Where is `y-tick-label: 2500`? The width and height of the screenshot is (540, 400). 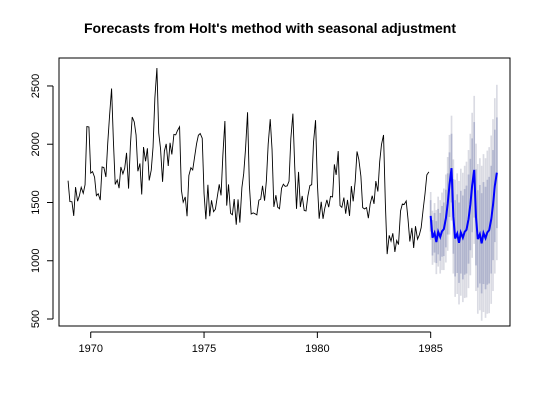 y-tick-label: 2500 is located at coordinates (36, 86).